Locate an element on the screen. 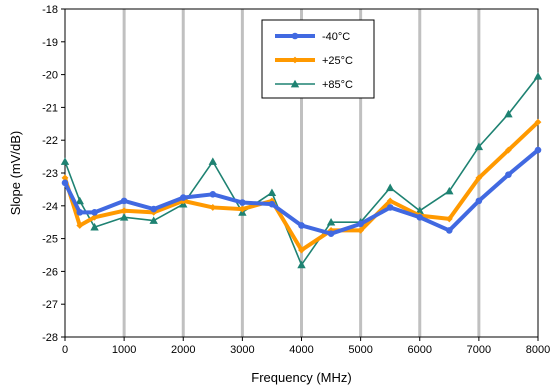 Image resolution: width=554 pixels, height=387 pixels. x-tick-label-5: 5000 is located at coordinates (360, 350).